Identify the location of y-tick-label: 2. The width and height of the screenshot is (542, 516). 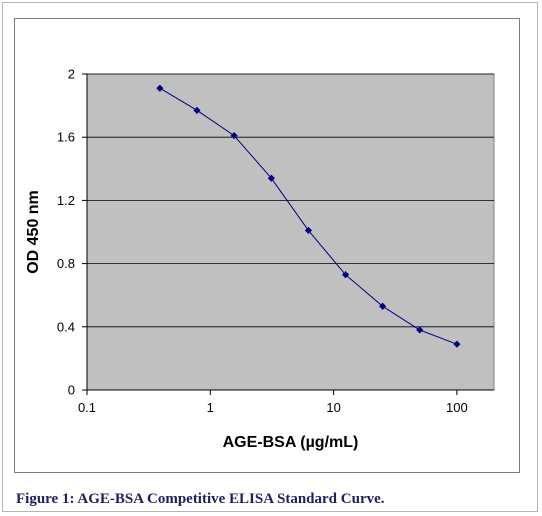
(71, 74).